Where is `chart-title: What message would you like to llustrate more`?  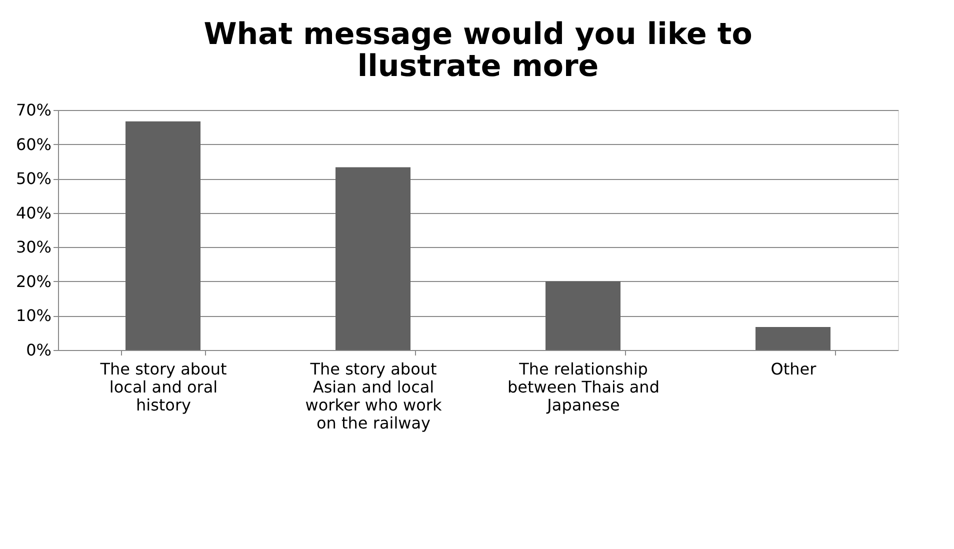
chart-title: What message would you like to llustrate more is located at coordinates (478, 50).